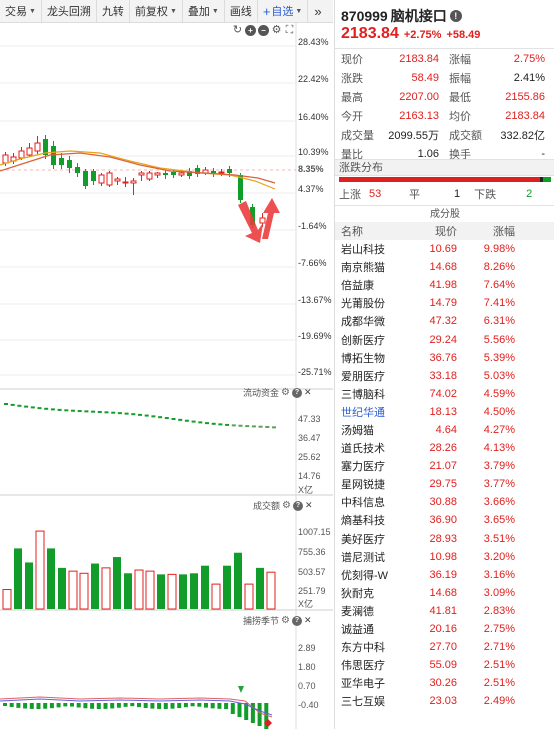 Image resolution: width=554 pixels, height=729 pixels. Describe the element at coordinates (444, 303) in the screenshot. I see `constituent-row: 光莆股份 14.79 7.41%` at that location.